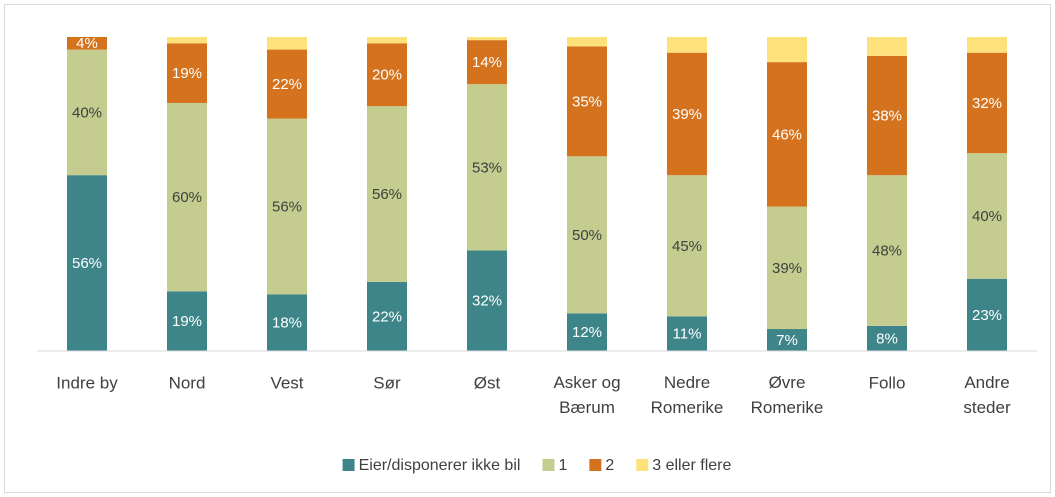  Describe the element at coordinates (987, 395) in the screenshot. I see `x-tick-label: Andre steder` at that location.